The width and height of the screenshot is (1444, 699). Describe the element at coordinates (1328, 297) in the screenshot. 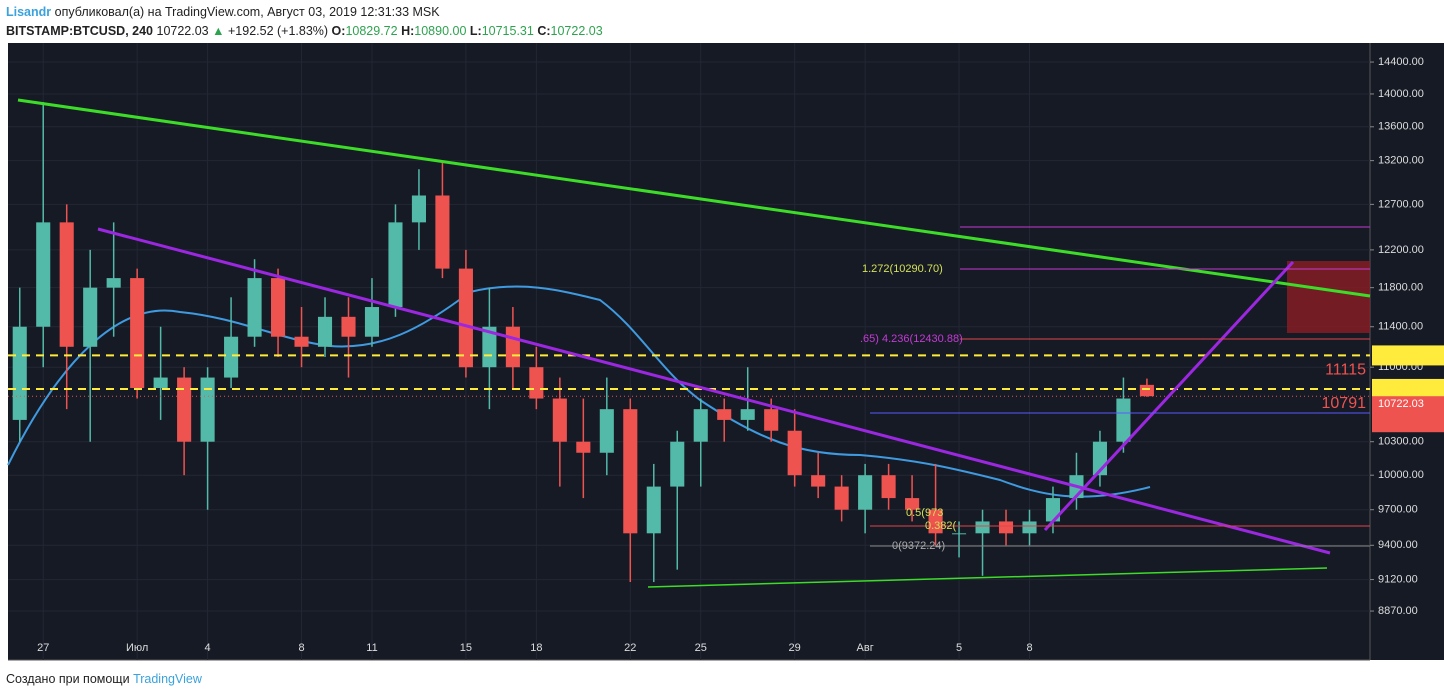

I see `target-box` at that location.